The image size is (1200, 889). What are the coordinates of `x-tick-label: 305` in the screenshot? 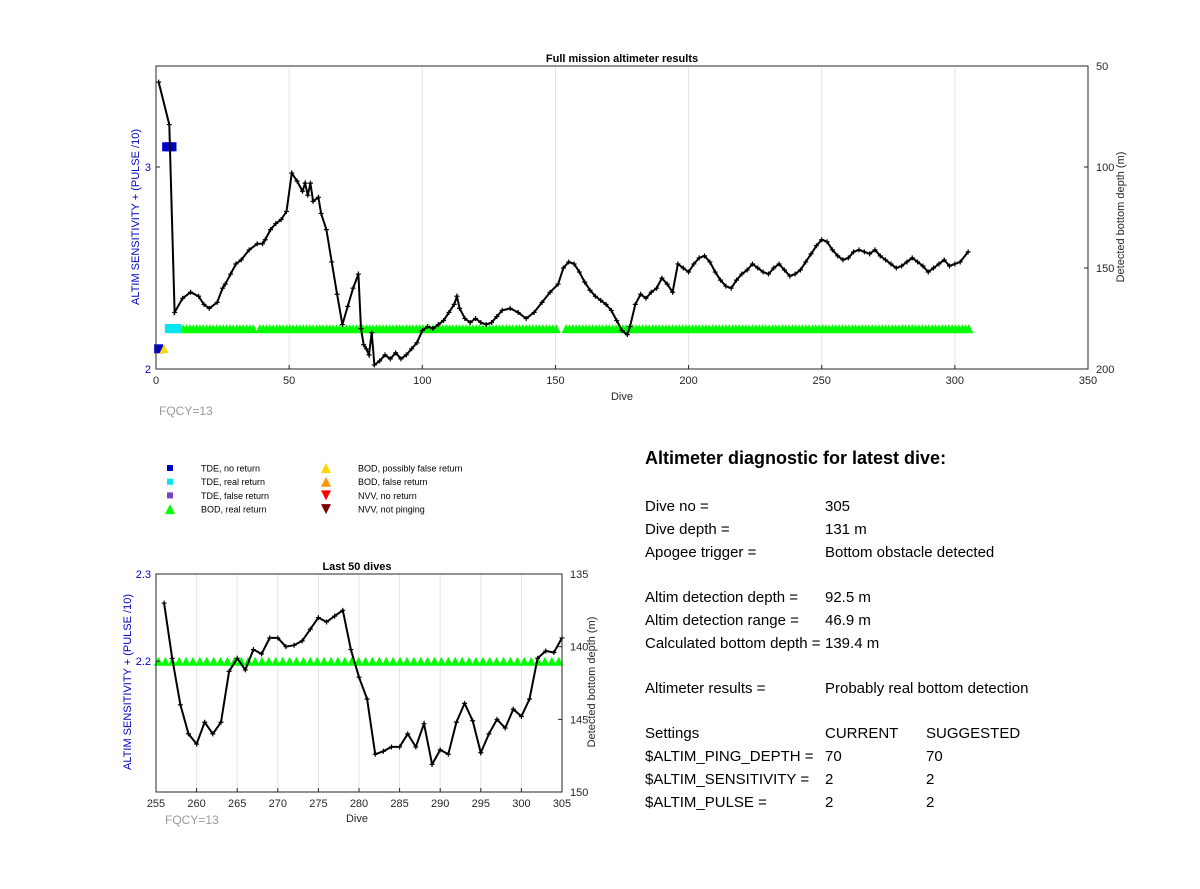 It's located at (562, 804).